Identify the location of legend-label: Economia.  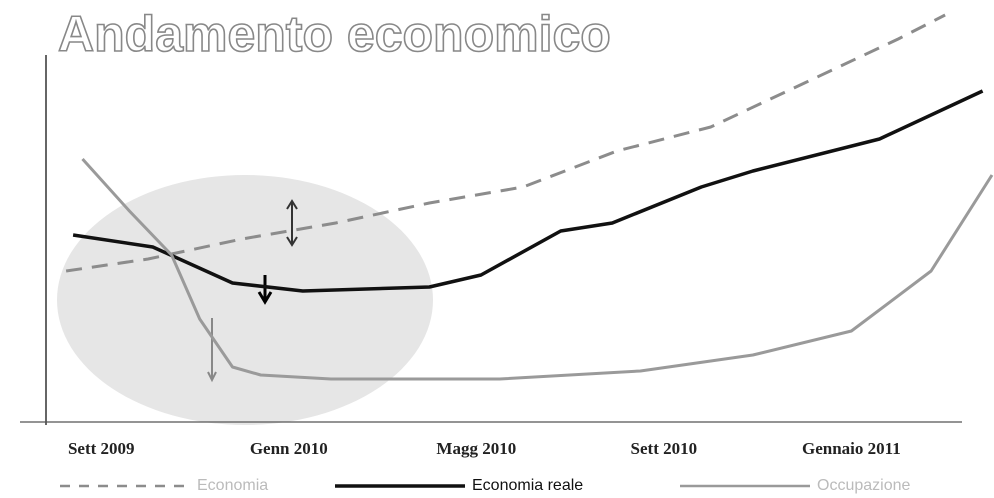
(232, 485).